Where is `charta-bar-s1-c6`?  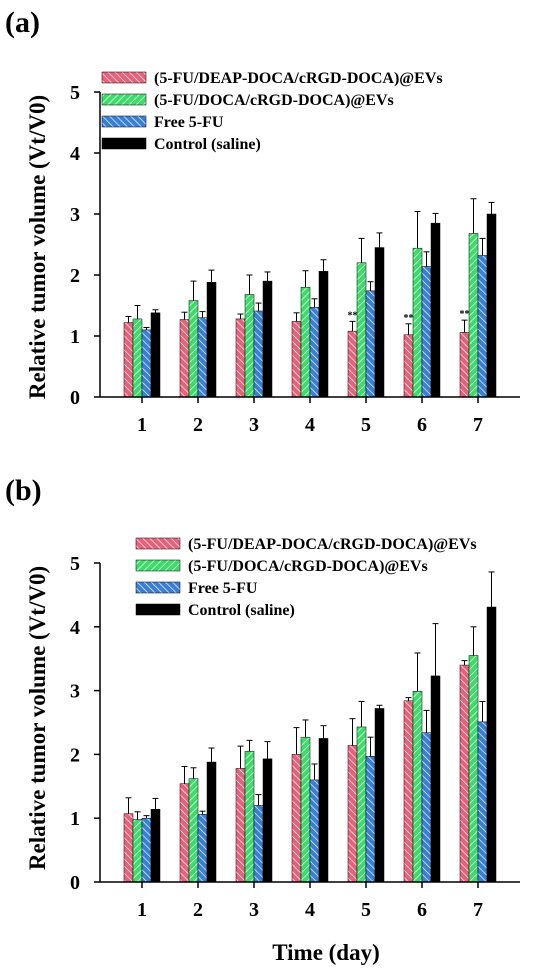
charta-bar-s1-c6 is located at coordinates (473, 315).